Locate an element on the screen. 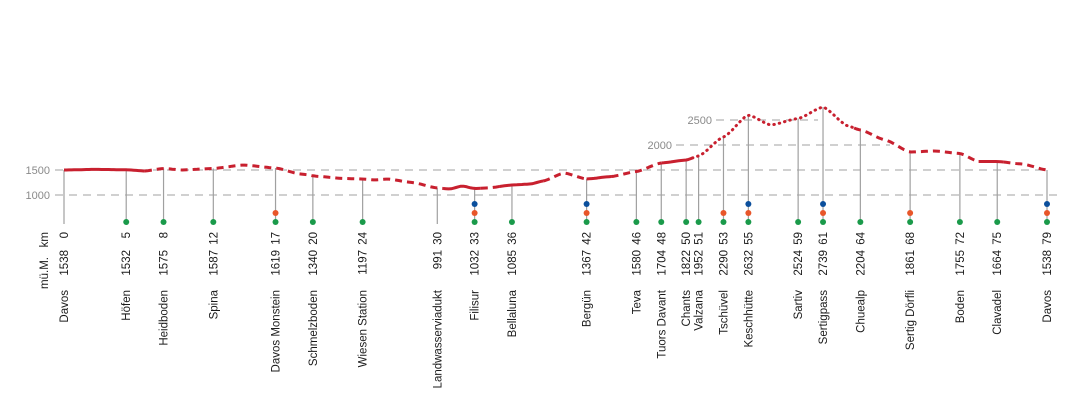 Image resolution: width=1085 pixels, height=404 pixels. station-name: Teva is located at coordinates (637, 301).